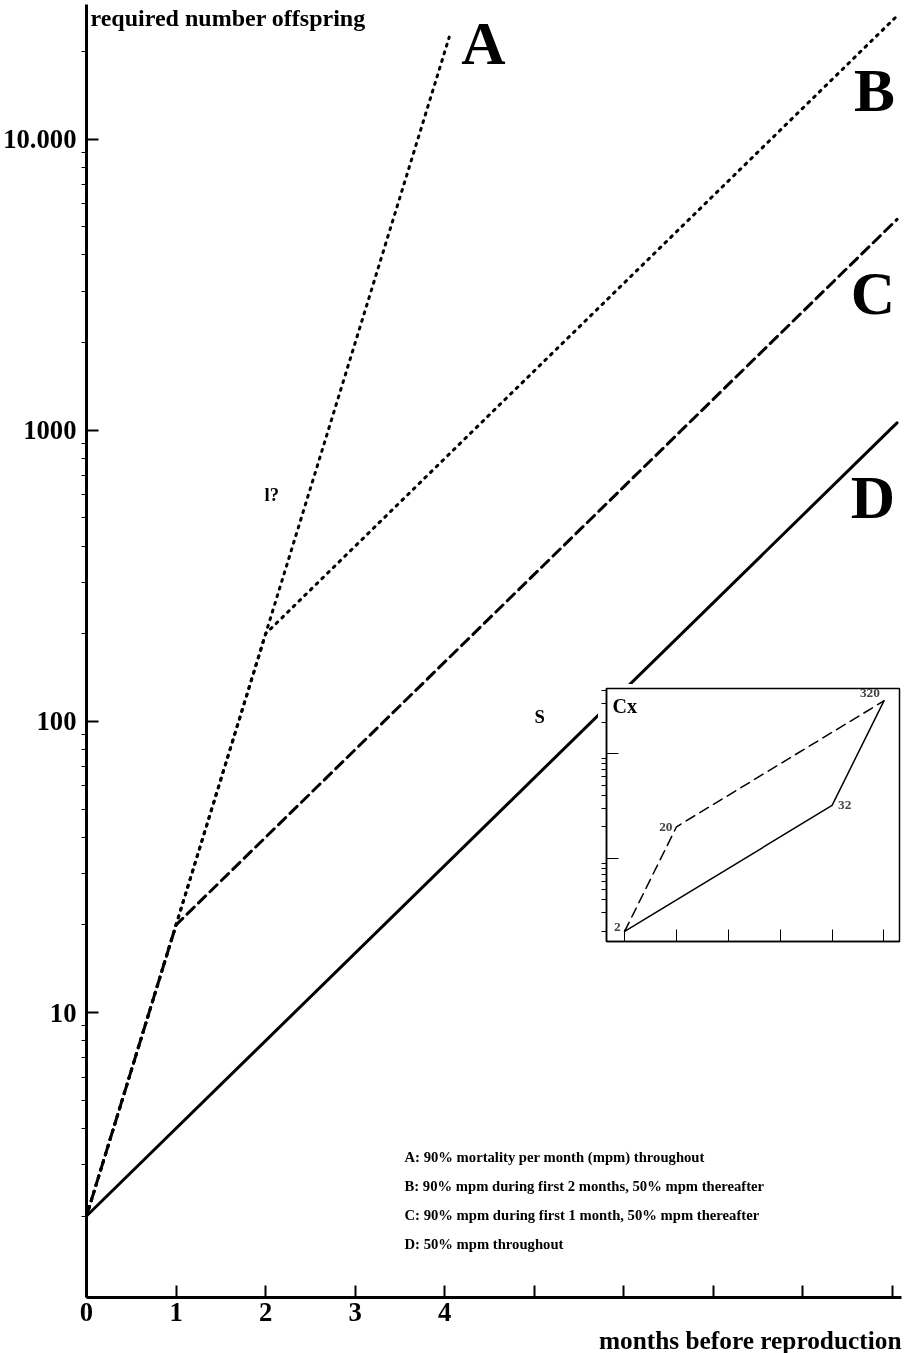 Image resolution: width=907 pixels, height=1353 pixels. Describe the element at coordinates (845, 805) in the screenshot. I see `data-label: 32` at that location.